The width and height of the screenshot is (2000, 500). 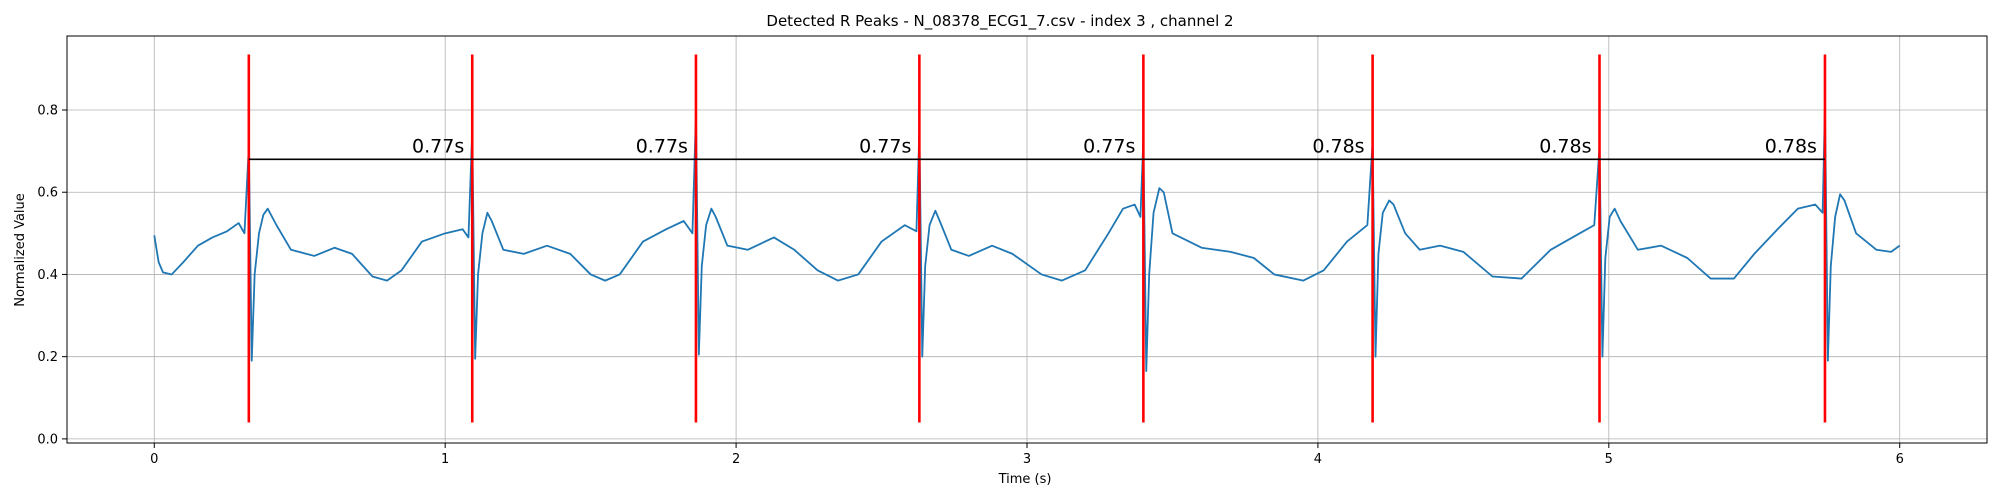 I want to click on x-tick-label: 2, so click(x=736, y=459).